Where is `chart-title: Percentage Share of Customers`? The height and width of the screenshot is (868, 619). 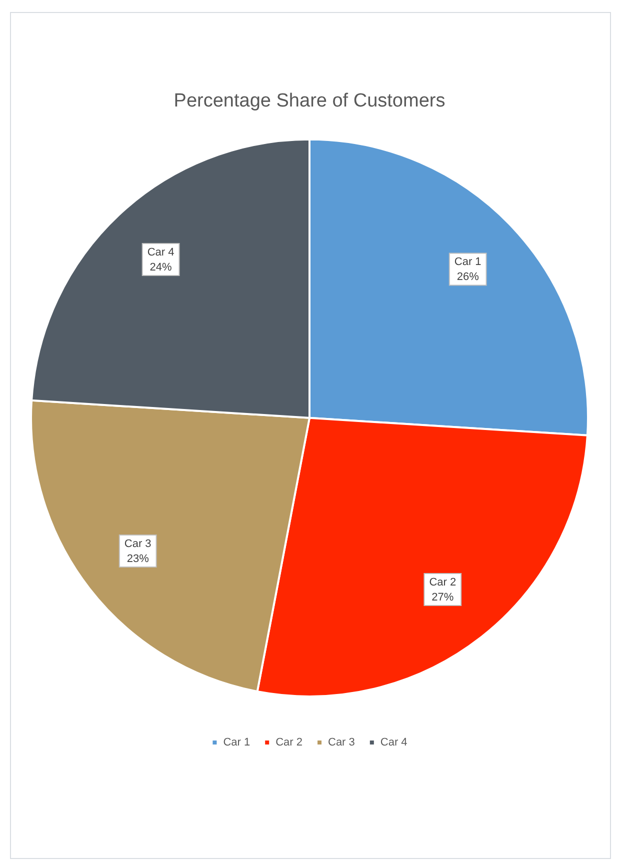
chart-title: Percentage Share of Customers is located at coordinates (310, 101).